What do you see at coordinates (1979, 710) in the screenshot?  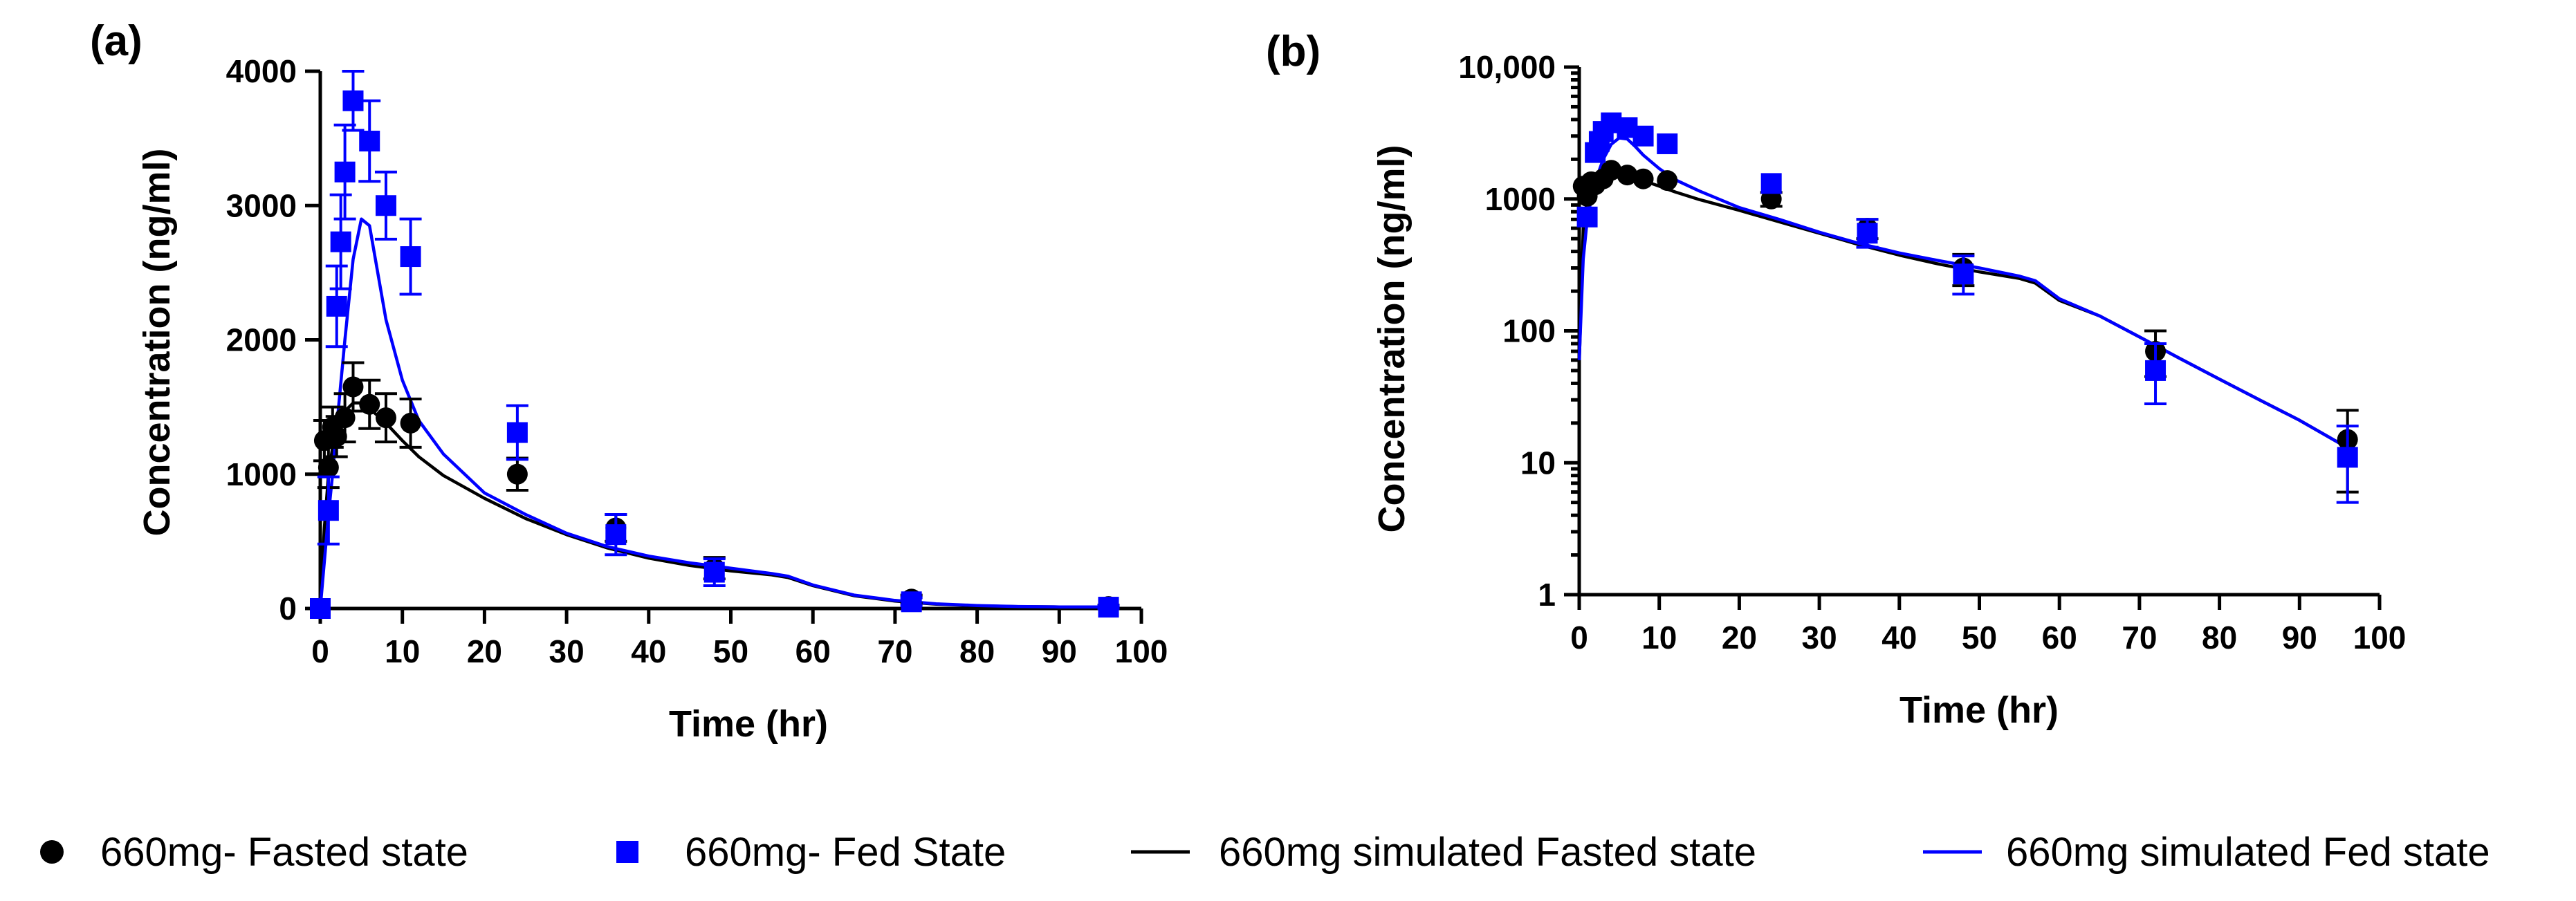 I see `panel-b-x-axis-title: Time (hr)` at bounding box center [1979, 710].